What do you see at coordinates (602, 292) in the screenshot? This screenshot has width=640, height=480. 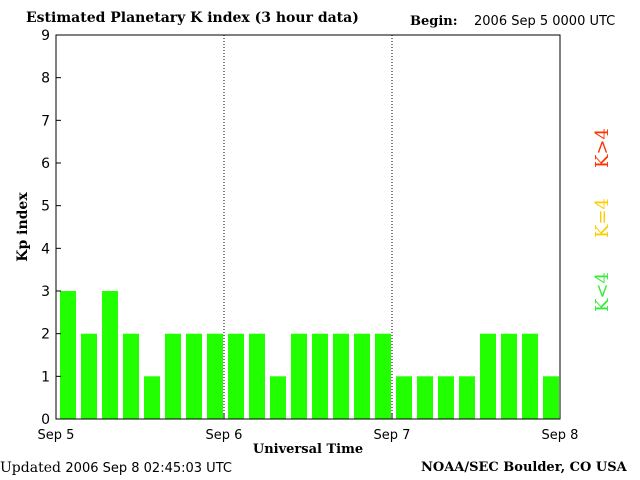 I see `legend-item-2: K<4` at bounding box center [602, 292].